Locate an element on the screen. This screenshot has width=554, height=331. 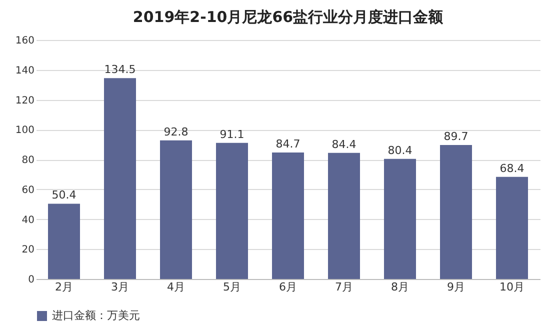
data-label: 84.7 is located at coordinates (288, 143).